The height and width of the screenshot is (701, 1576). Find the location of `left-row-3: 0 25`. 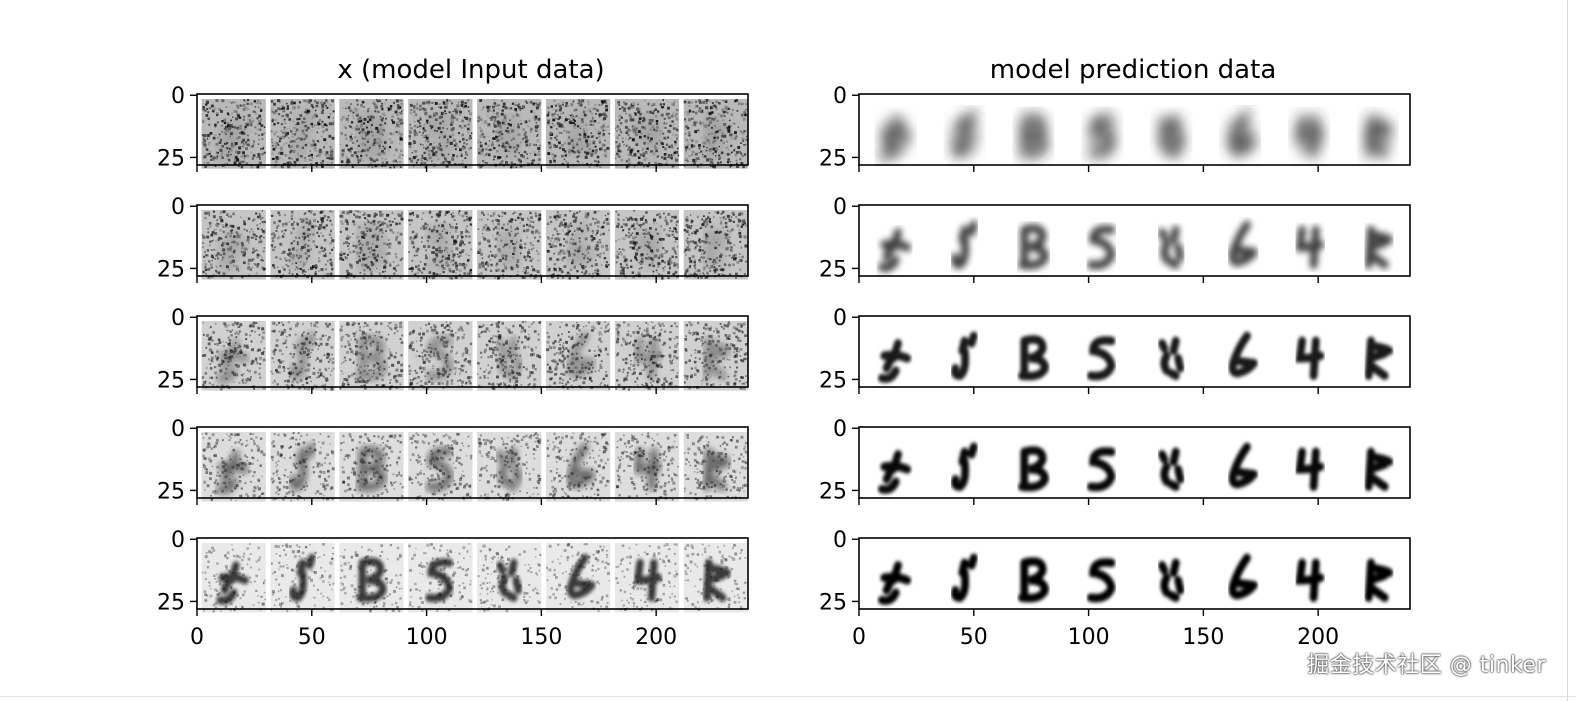

left-row-3: 0 25 is located at coordinates (453, 350).